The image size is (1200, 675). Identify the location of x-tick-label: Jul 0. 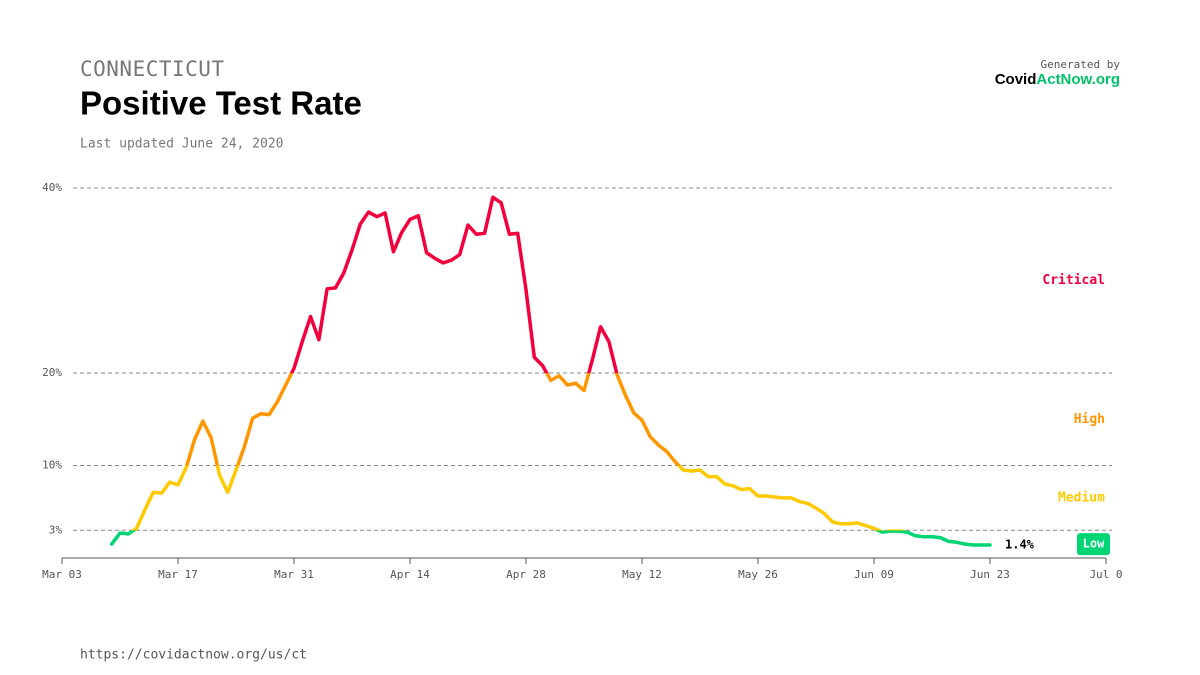
(1105, 574).